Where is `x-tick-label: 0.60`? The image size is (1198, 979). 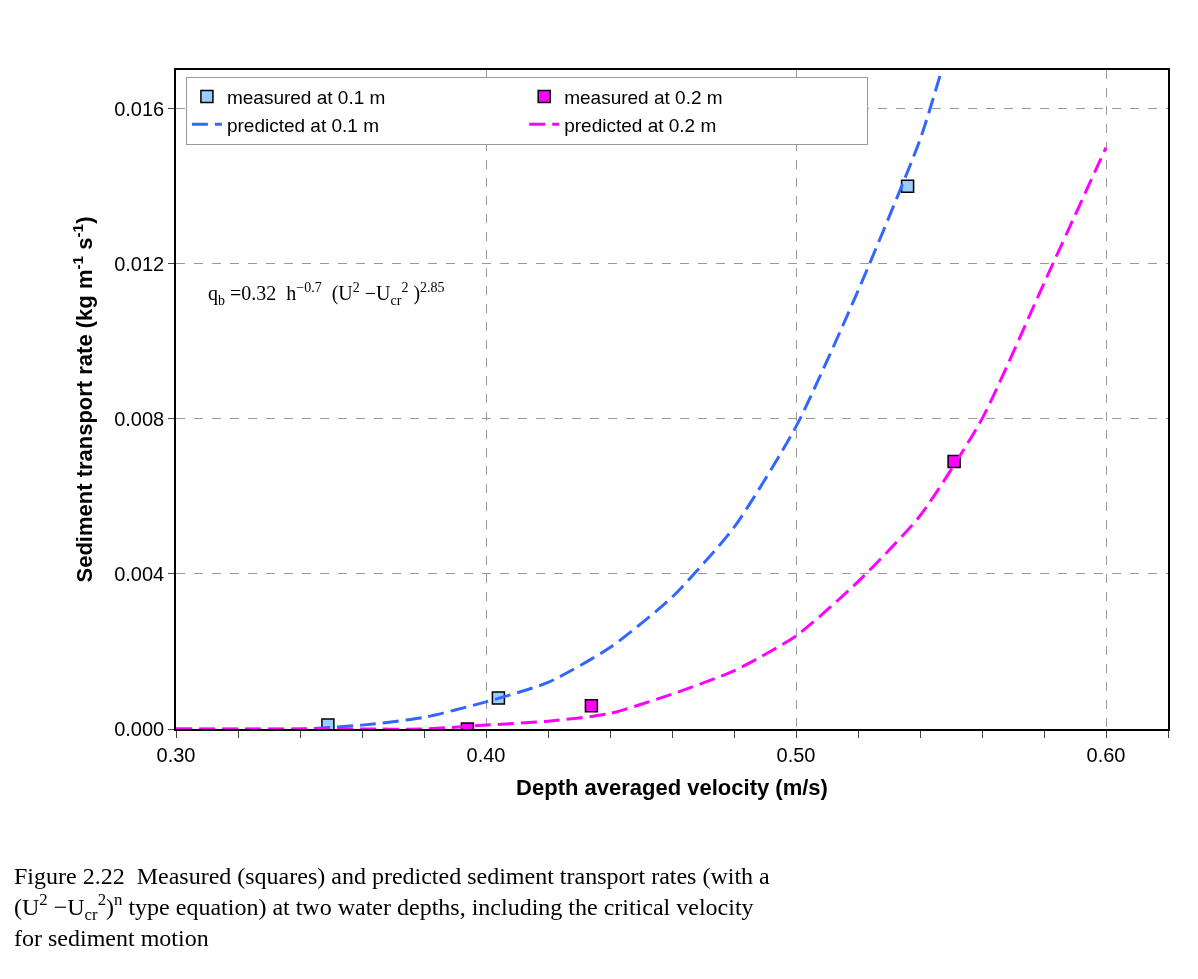 x-tick-label: 0.60 is located at coordinates (1106, 754).